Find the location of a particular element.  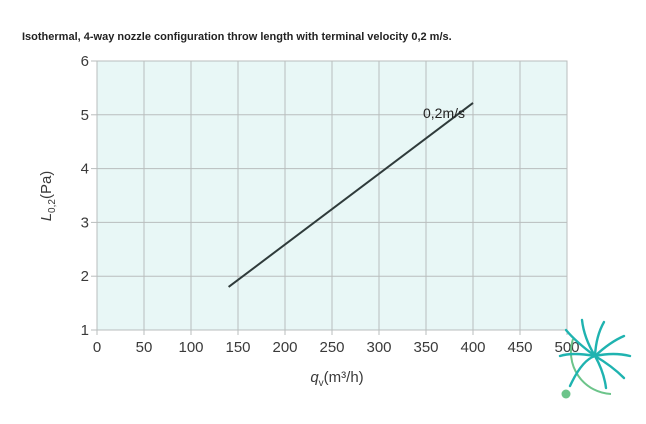

series-label: 0,2m/s is located at coordinates (444, 113).